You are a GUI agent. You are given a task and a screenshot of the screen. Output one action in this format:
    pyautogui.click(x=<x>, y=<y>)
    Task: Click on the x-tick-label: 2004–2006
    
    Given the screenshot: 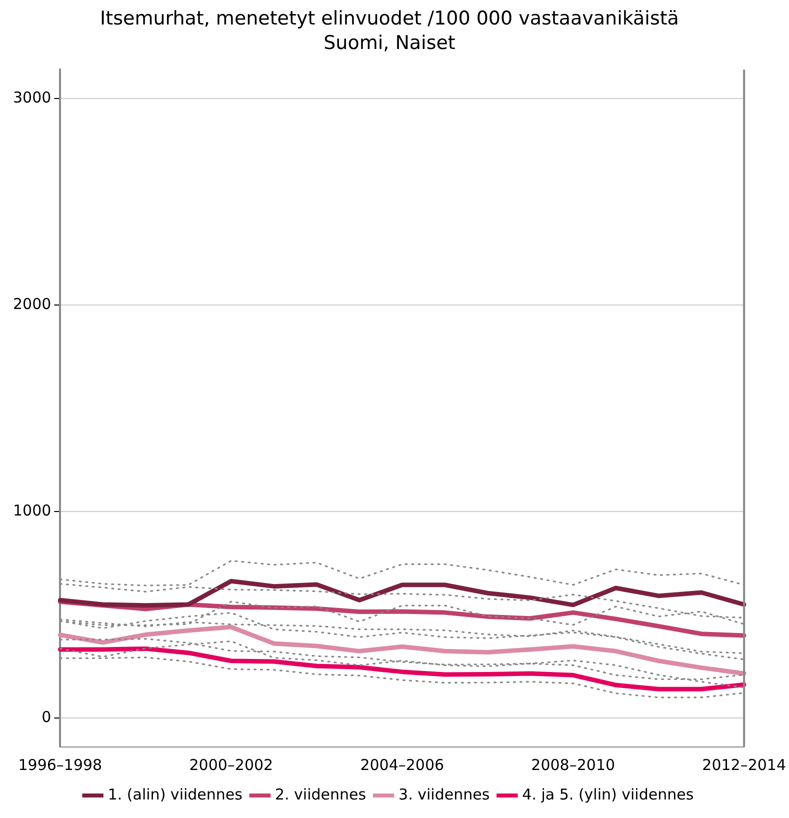 What is the action you would take?
    pyautogui.click(x=402, y=765)
    